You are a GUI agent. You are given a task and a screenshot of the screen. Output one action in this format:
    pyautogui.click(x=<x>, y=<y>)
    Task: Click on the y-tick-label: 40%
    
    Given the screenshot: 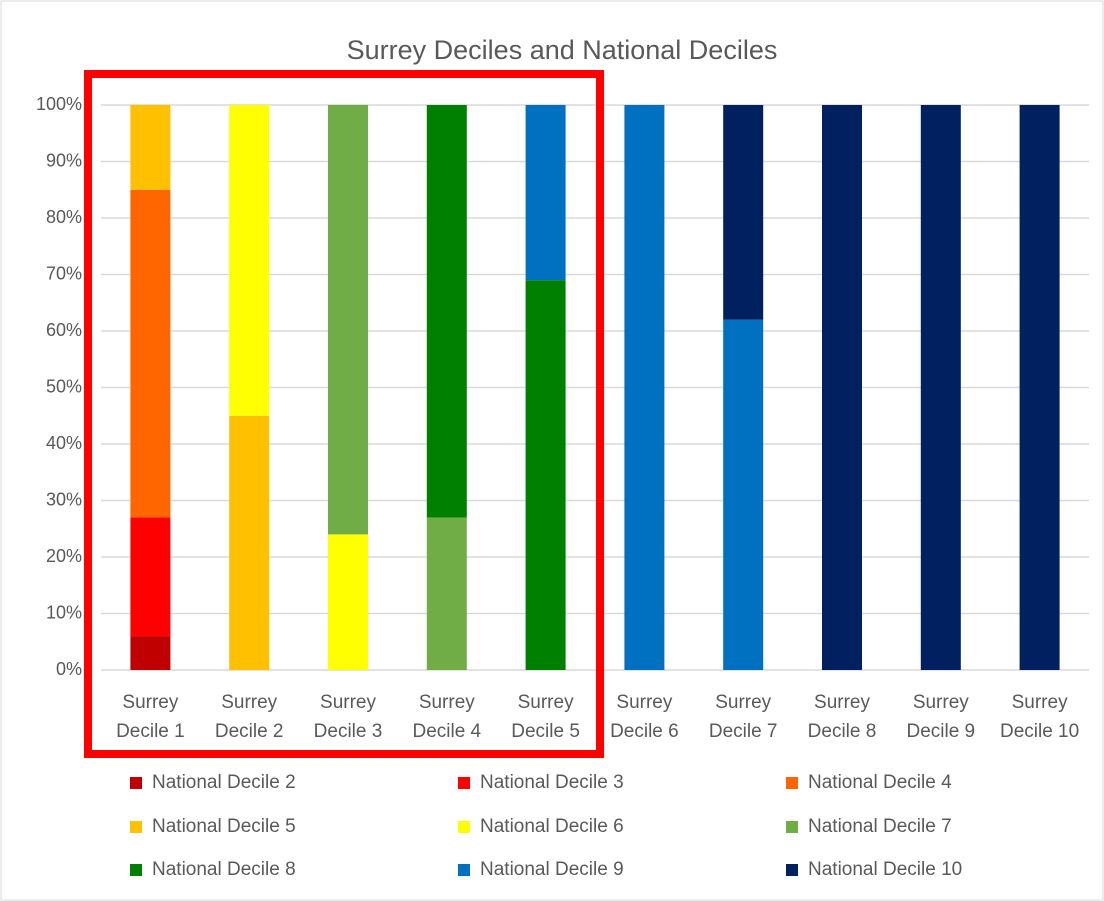 What is the action you would take?
    pyautogui.click(x=64, y=443)
    